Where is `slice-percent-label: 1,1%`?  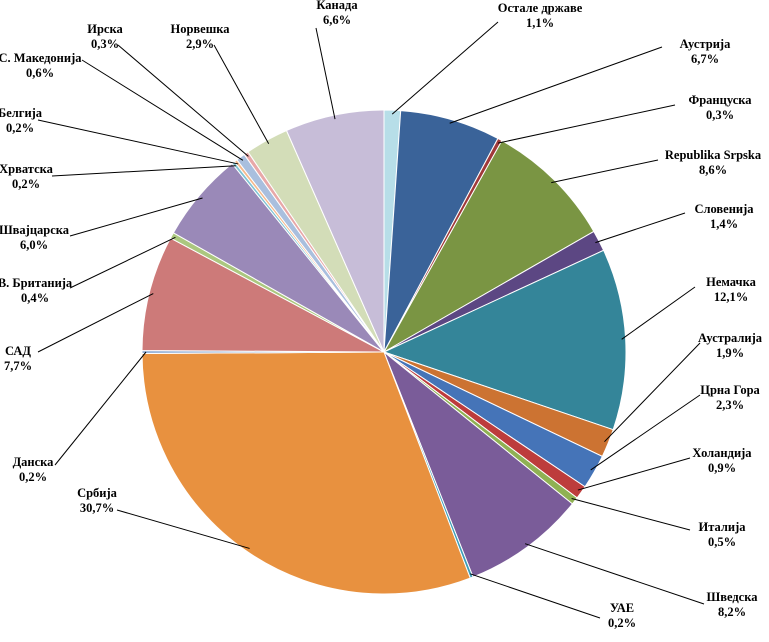 slice-percent-label: 1,1% is located at coordinates (540, 23).